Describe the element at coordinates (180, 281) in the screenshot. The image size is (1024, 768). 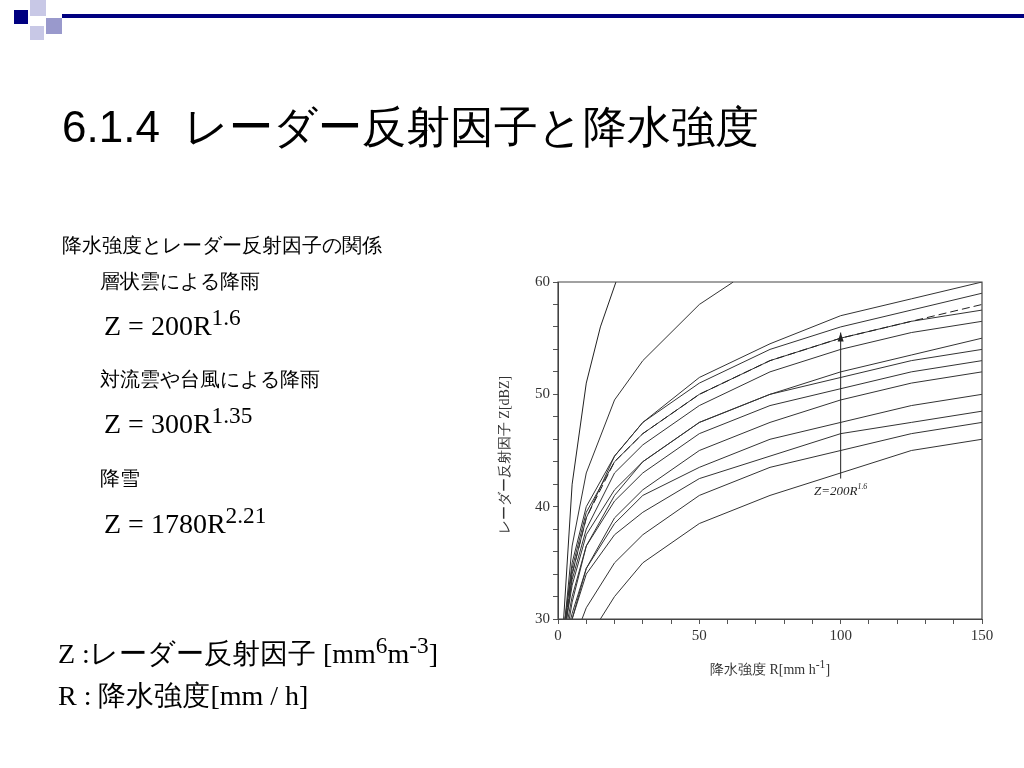
I see `text: 層状雲による降雨` at that location.